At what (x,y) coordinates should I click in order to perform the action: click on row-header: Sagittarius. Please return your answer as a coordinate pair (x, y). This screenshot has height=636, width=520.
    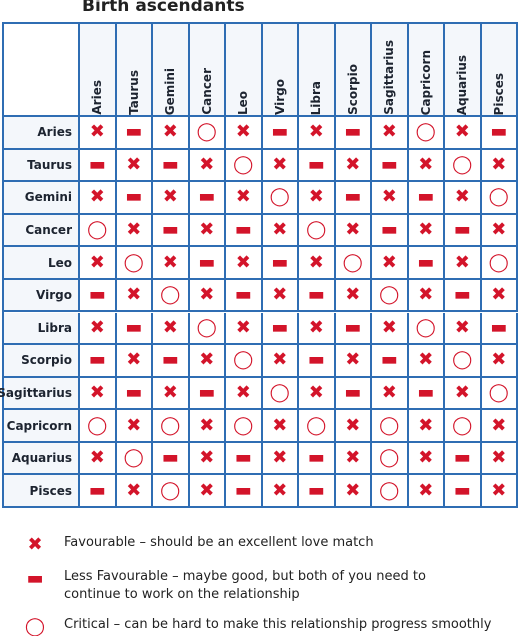
    Looking at the image, I should click on (40, 394).